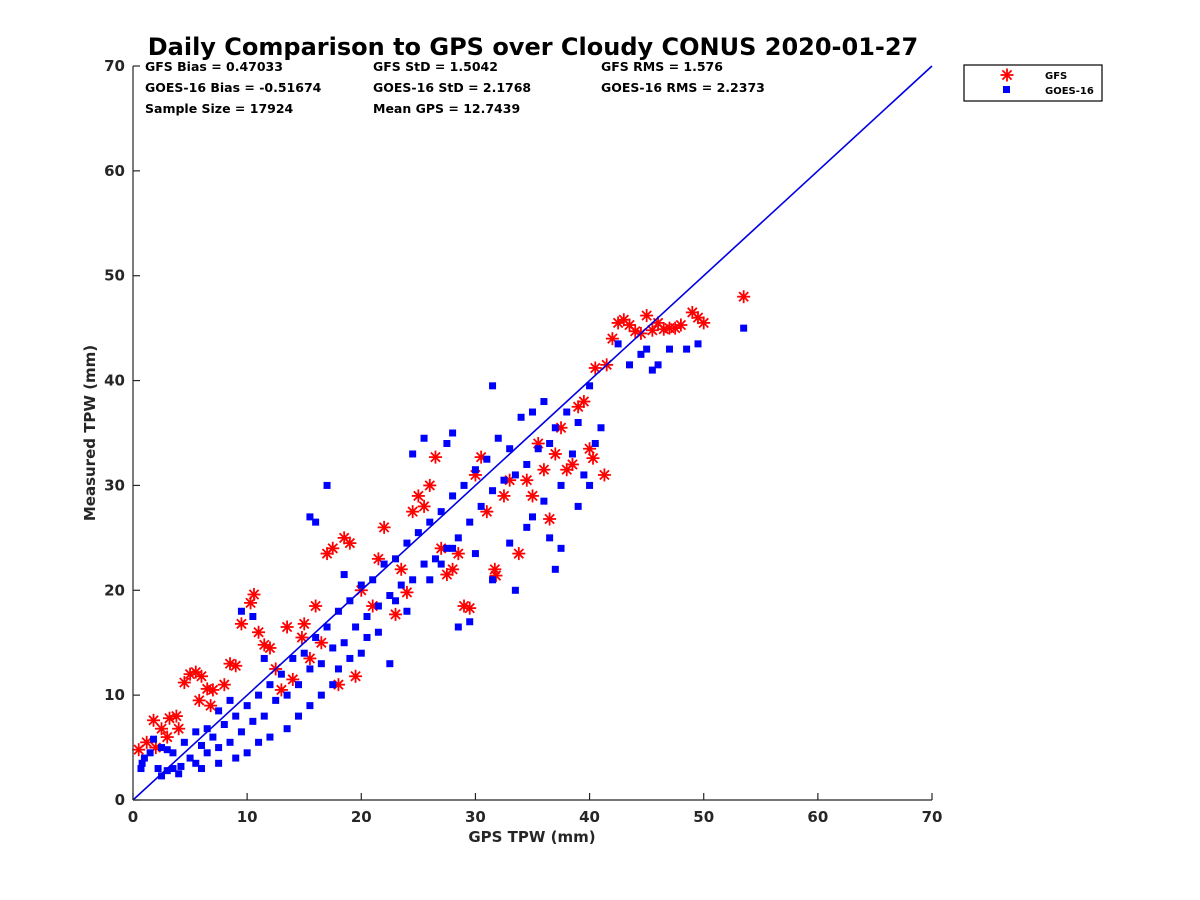 The width and height of the screenshot is (1200, 900). Describe the element at coordinates (361, 817) in the screenshot. I see `x-tick-label: 20` at that location.